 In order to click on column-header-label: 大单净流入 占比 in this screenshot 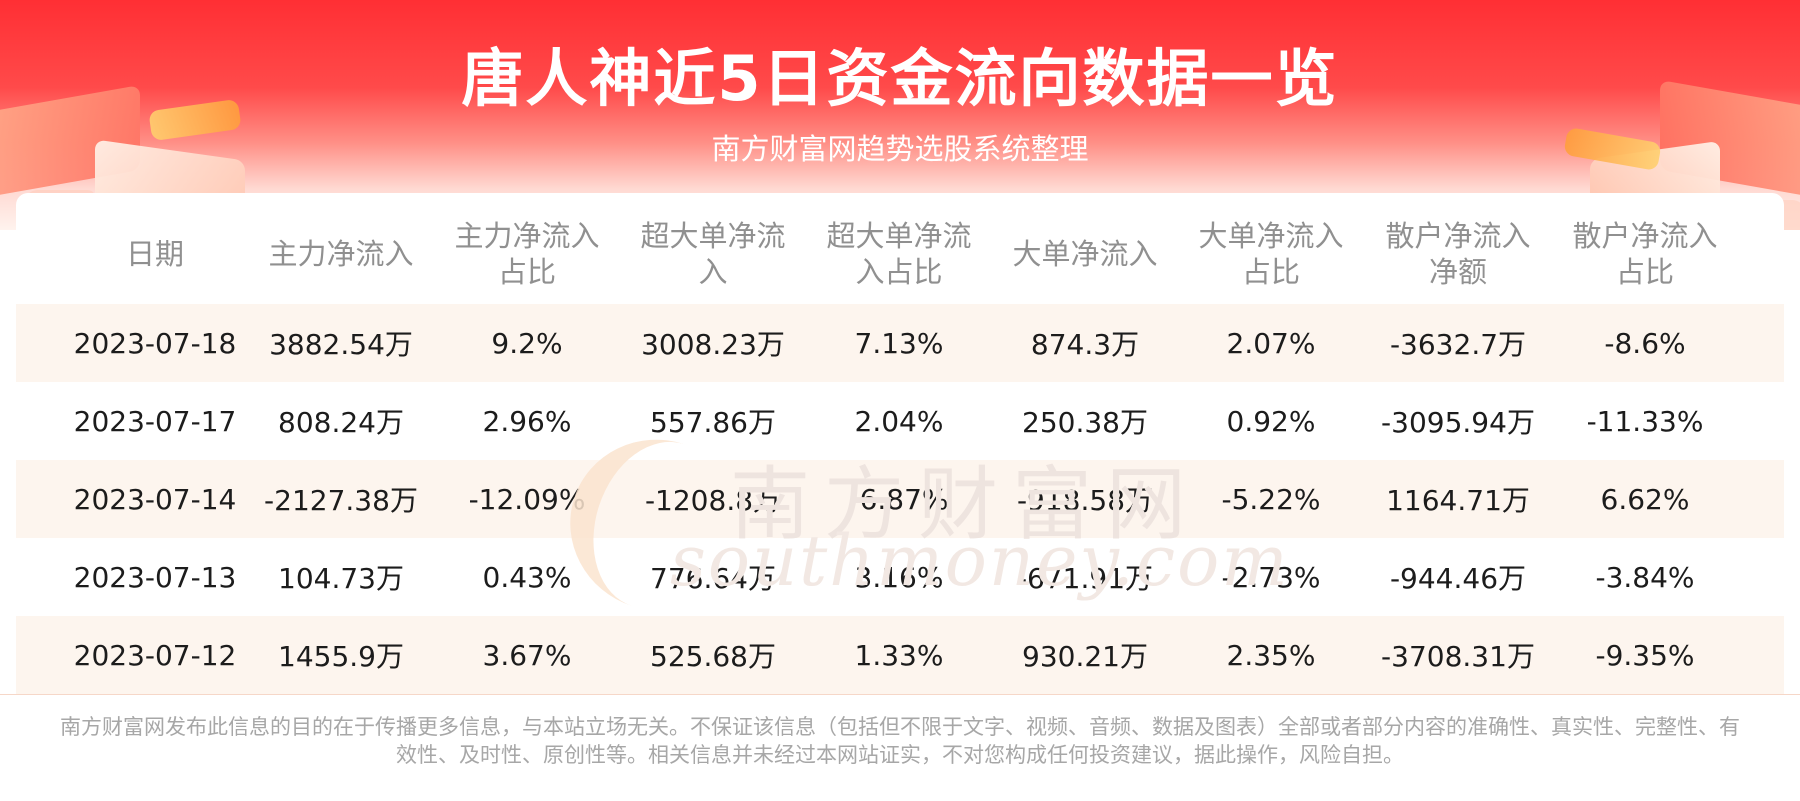, I will do `click(1271, 254)`.